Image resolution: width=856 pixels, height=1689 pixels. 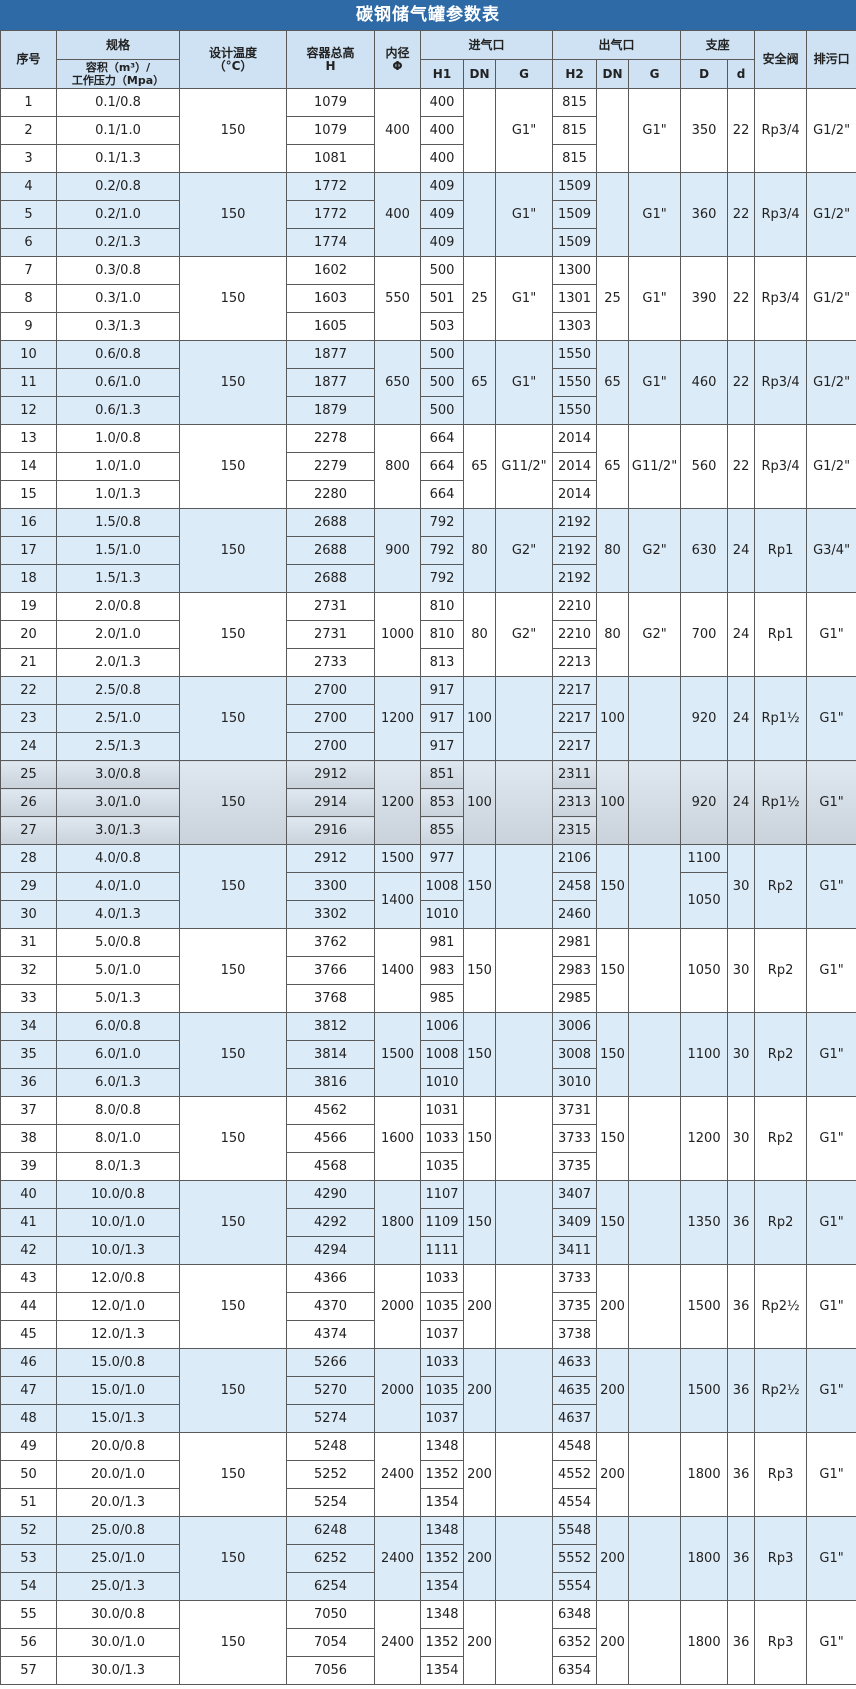 I want to click on cell: 3300, so click(x=330, y=886).